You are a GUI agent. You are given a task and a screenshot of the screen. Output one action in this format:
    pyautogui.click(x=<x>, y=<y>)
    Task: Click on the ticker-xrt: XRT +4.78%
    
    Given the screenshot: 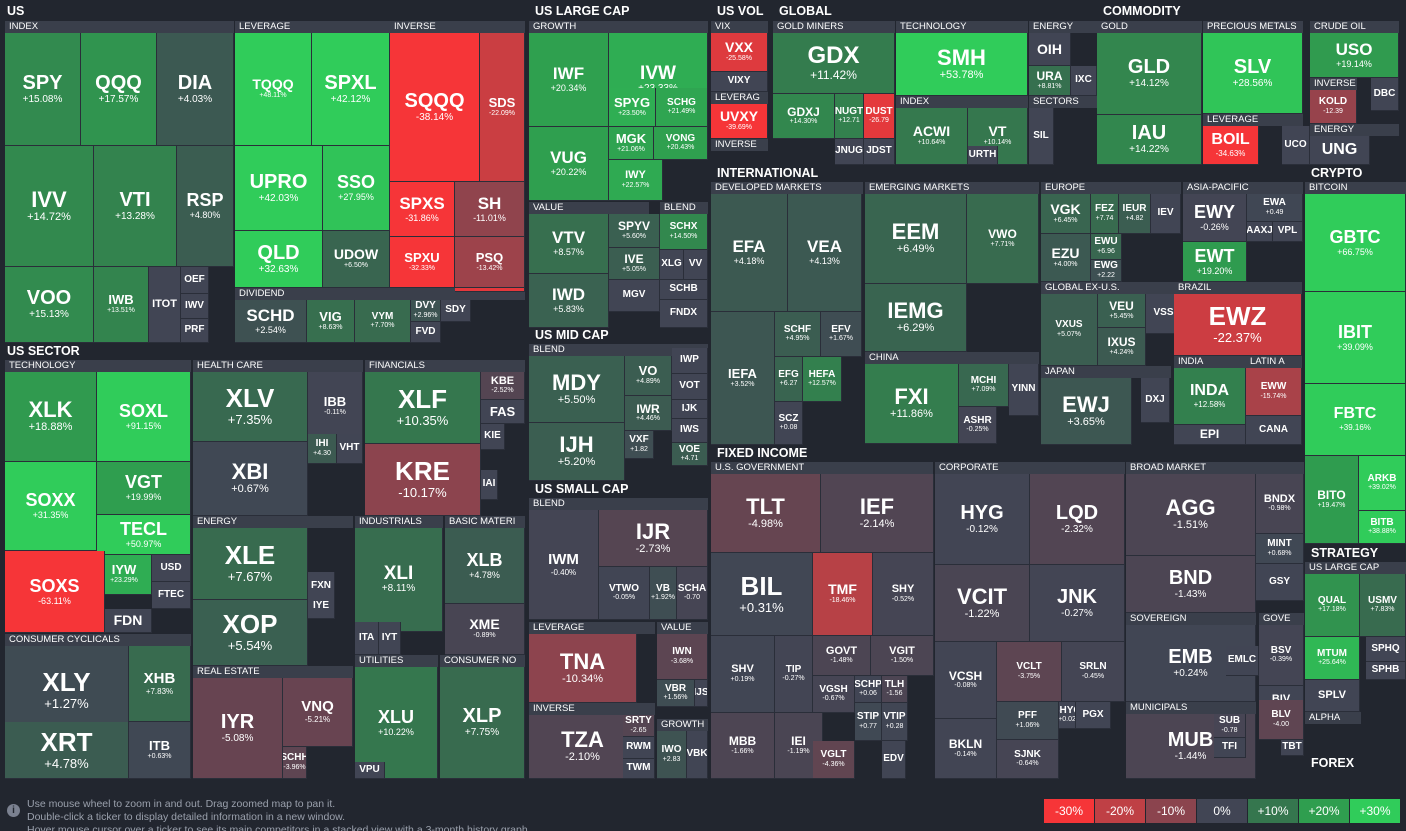 What is the action you would take?
    pyautogui.click(x=67, y=750)
    